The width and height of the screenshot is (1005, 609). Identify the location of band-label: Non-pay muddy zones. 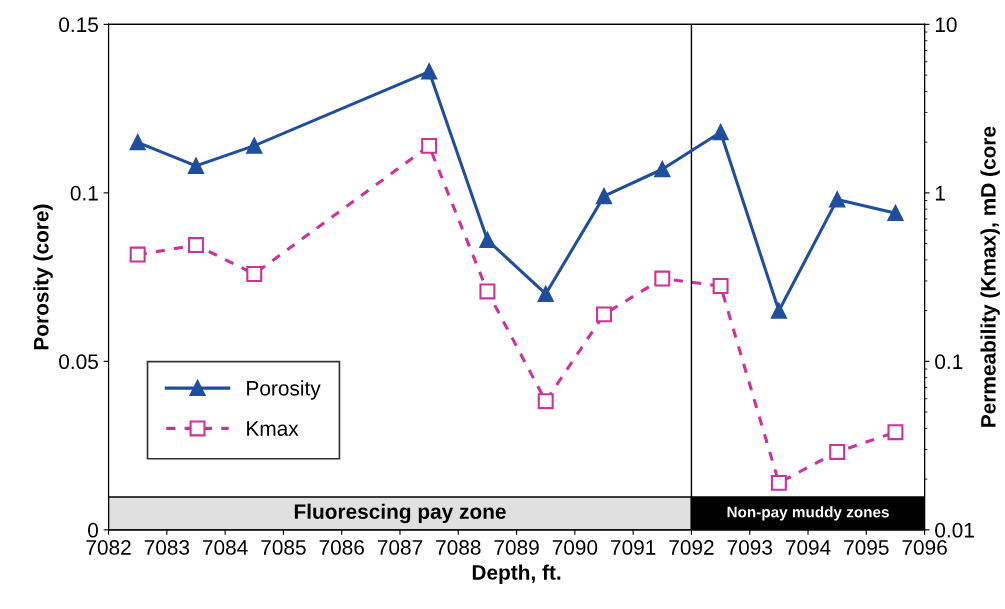
(808, 513).